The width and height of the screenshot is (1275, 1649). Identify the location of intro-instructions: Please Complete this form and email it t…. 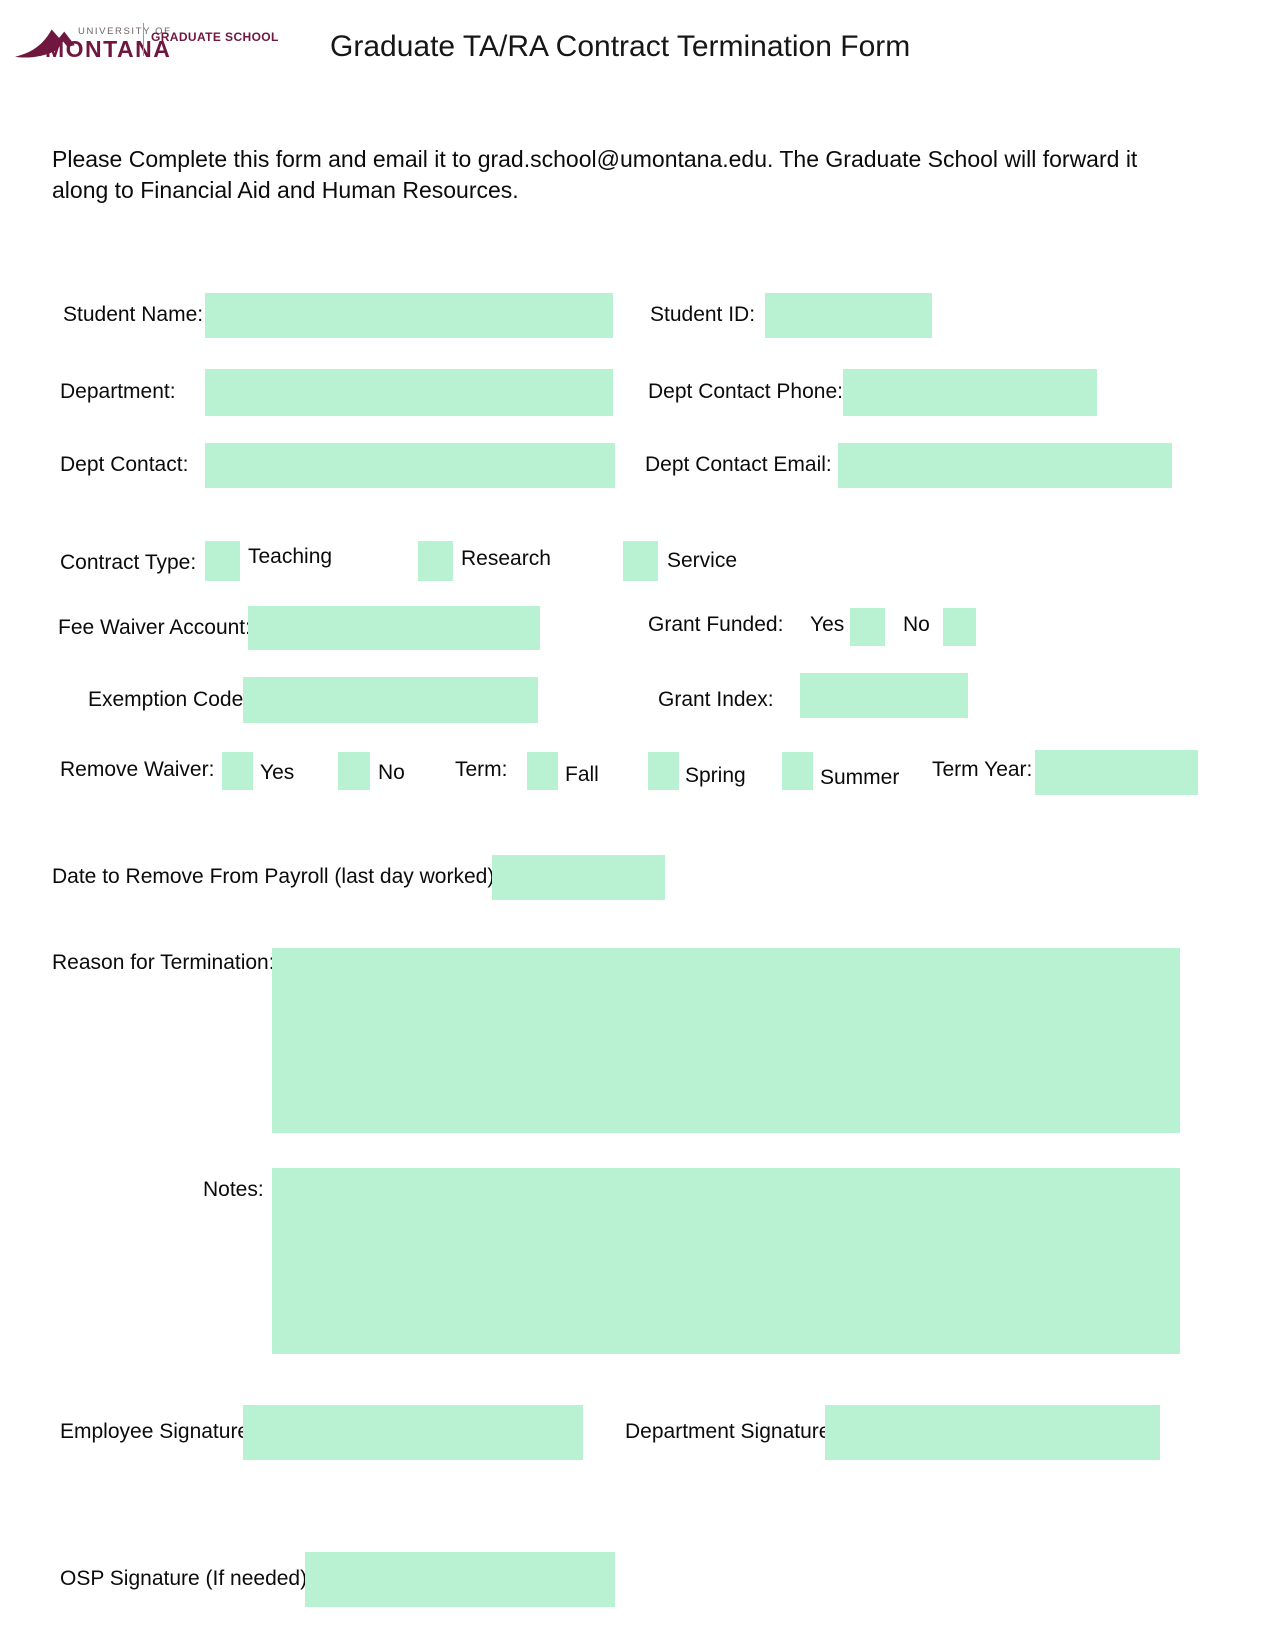
(595, 174).